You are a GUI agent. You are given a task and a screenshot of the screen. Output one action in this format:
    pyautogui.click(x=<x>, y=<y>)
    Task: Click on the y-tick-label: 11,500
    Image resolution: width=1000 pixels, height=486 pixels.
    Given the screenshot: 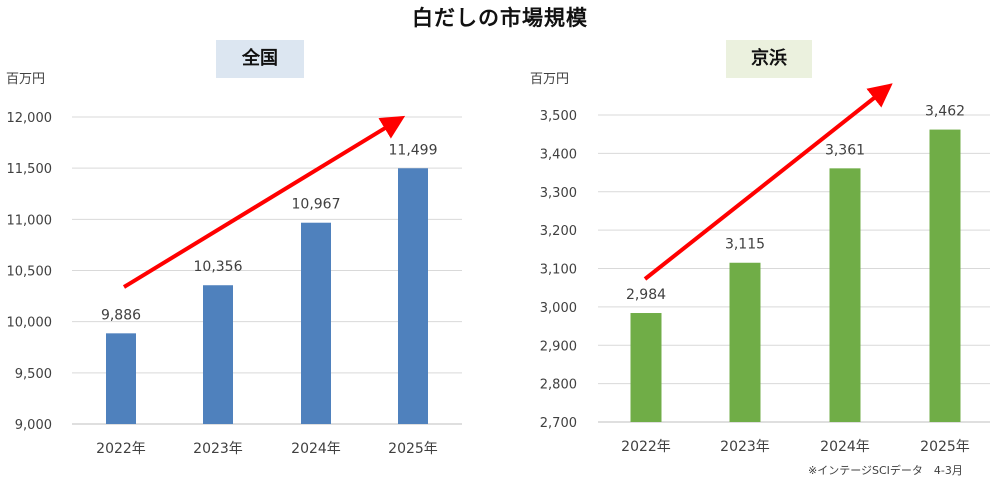 What is the action you would take?
    pyautogui.click(x=30, y=169)
    